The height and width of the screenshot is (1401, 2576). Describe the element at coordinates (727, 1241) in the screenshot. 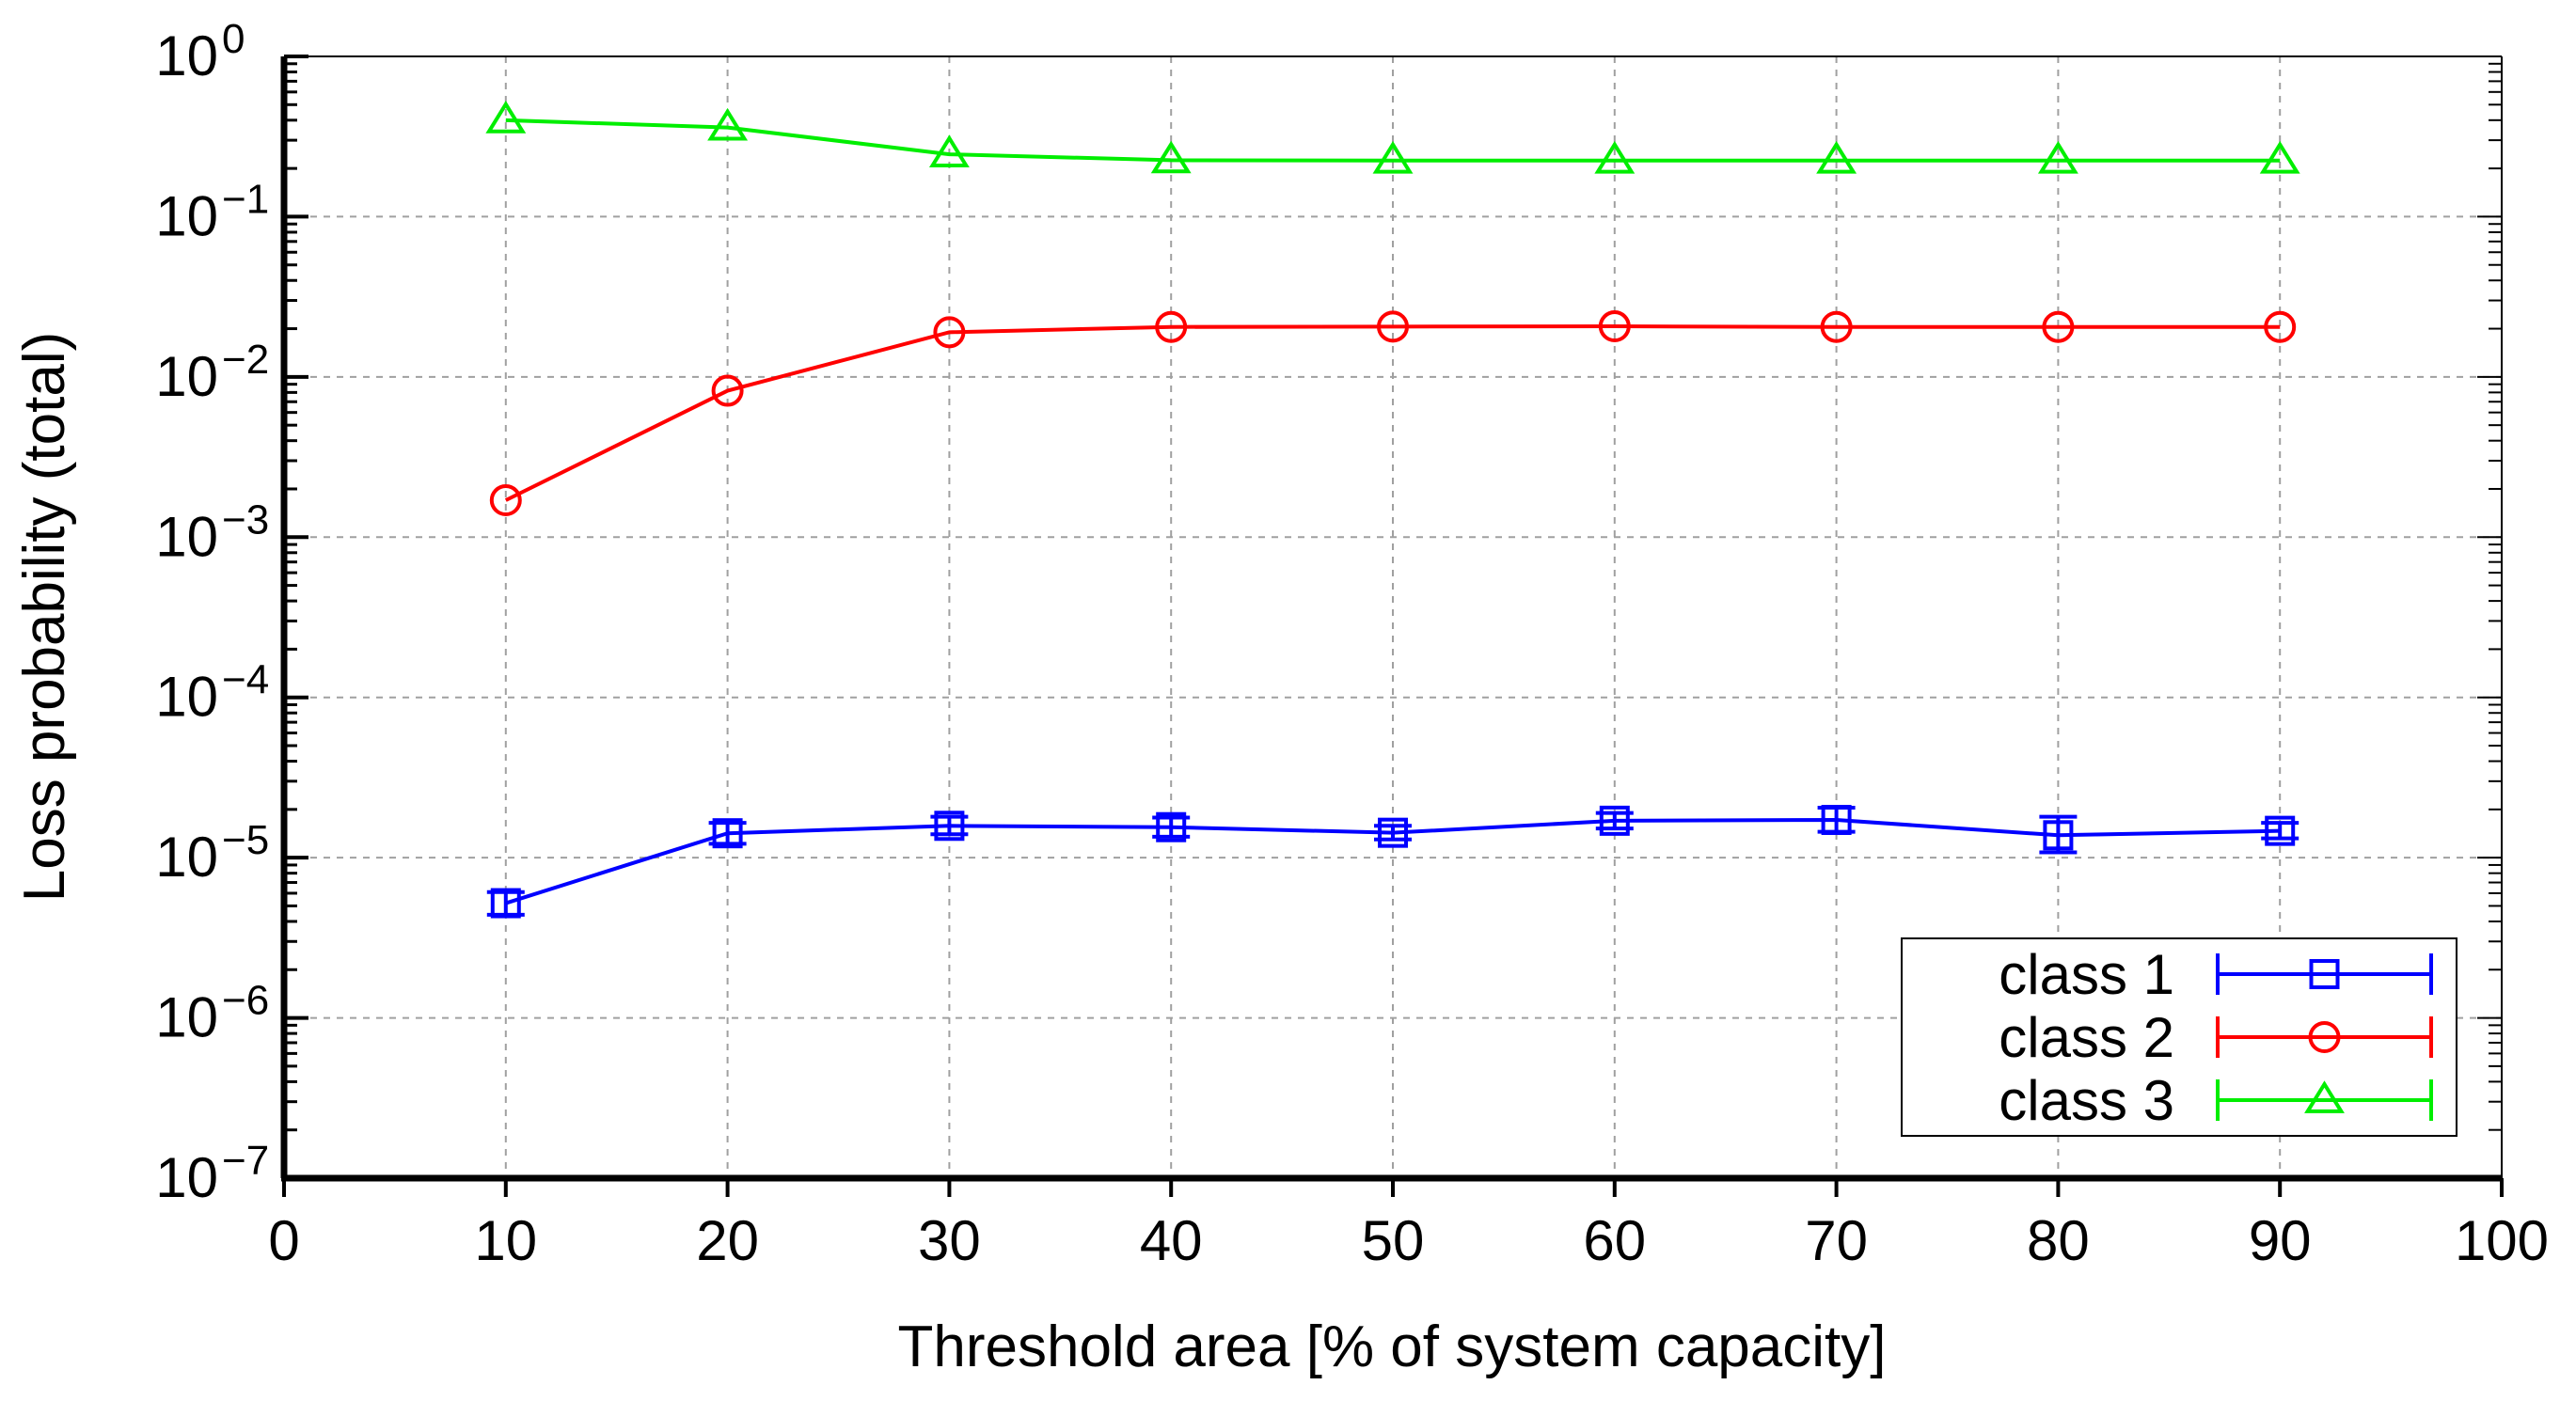

I see `x-tick-label: 20` at that location.